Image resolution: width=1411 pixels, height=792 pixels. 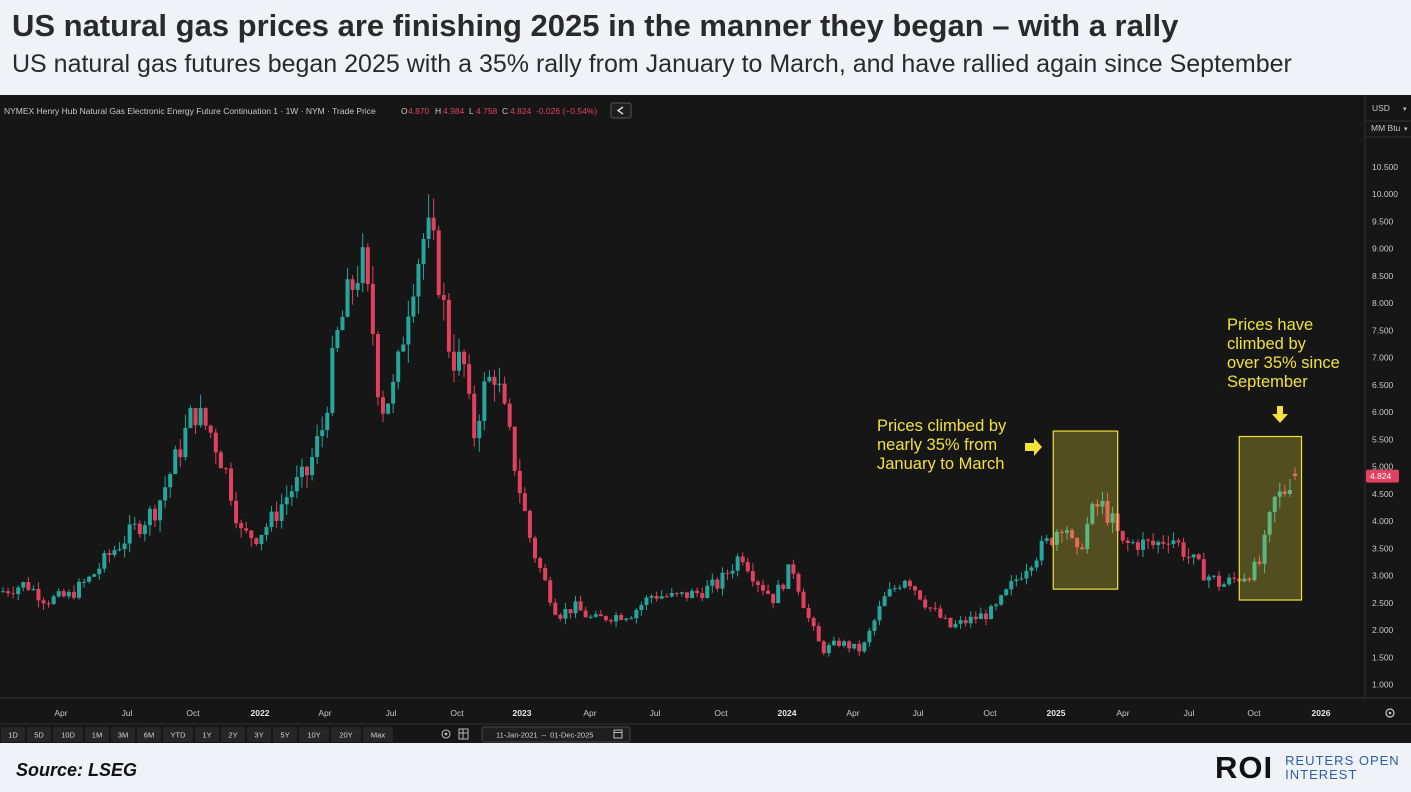 I want to click on range-button-10y: 10Y, so click(x=314, y=734).